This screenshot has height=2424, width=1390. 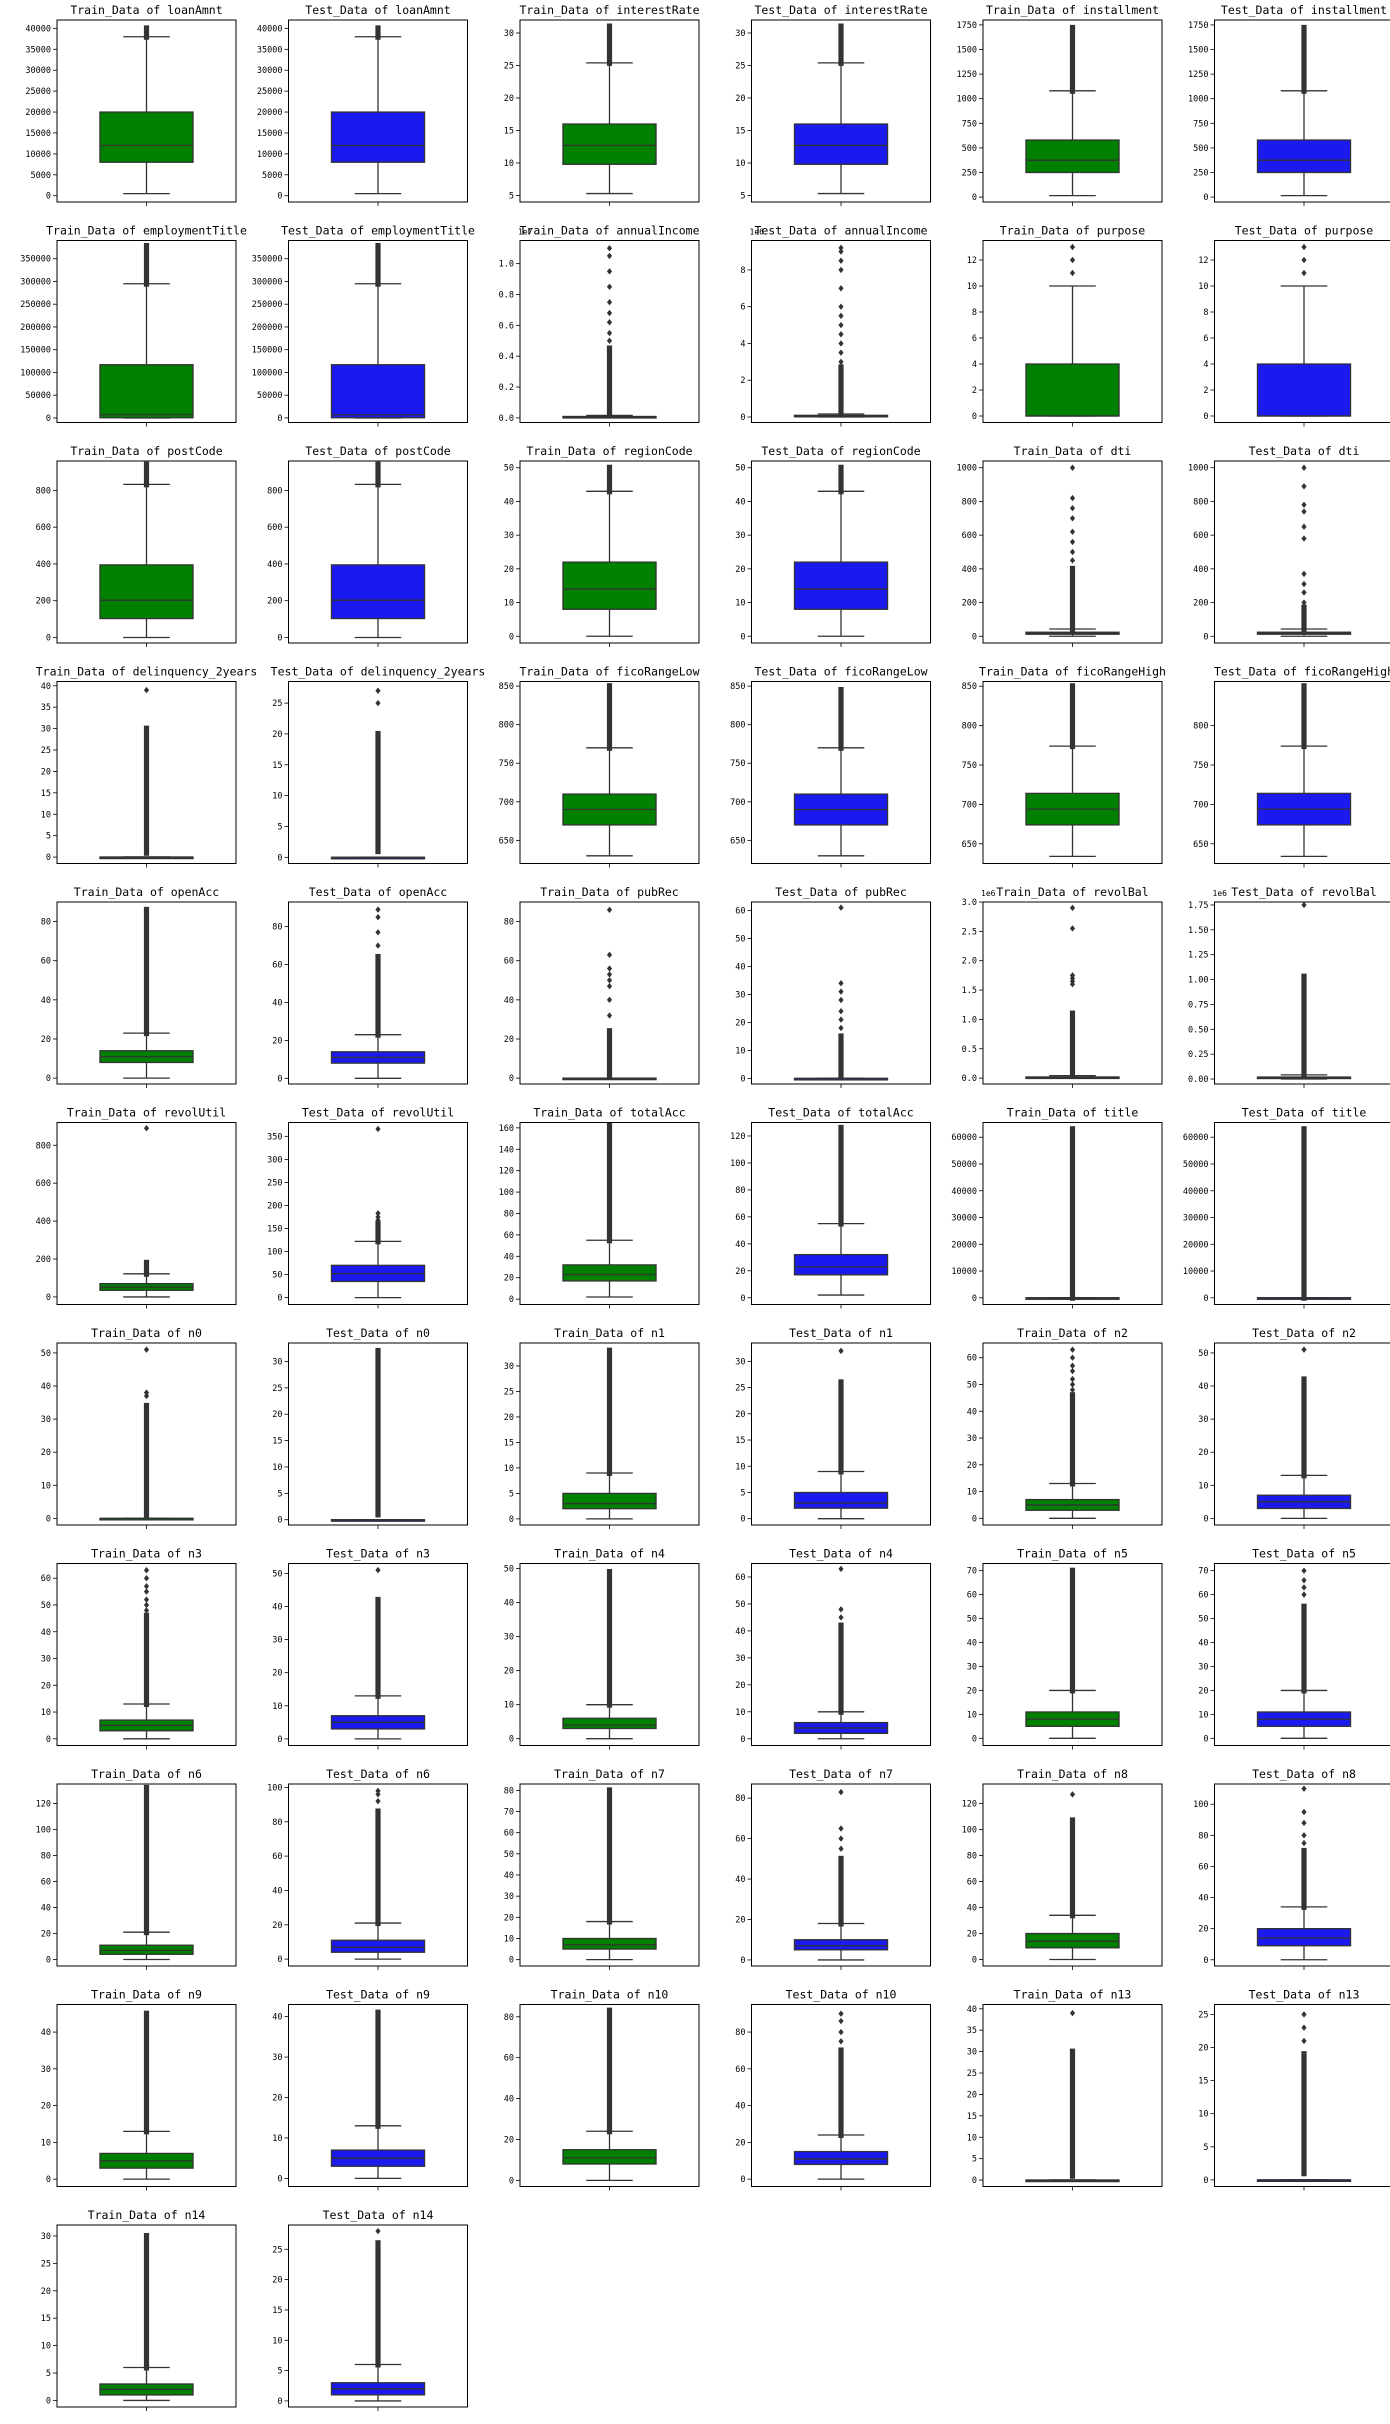 I want to click on boxplot-panel: Test_Data of ficoRangeHigh 650 700 750 800, so click(x=1291, y=766).